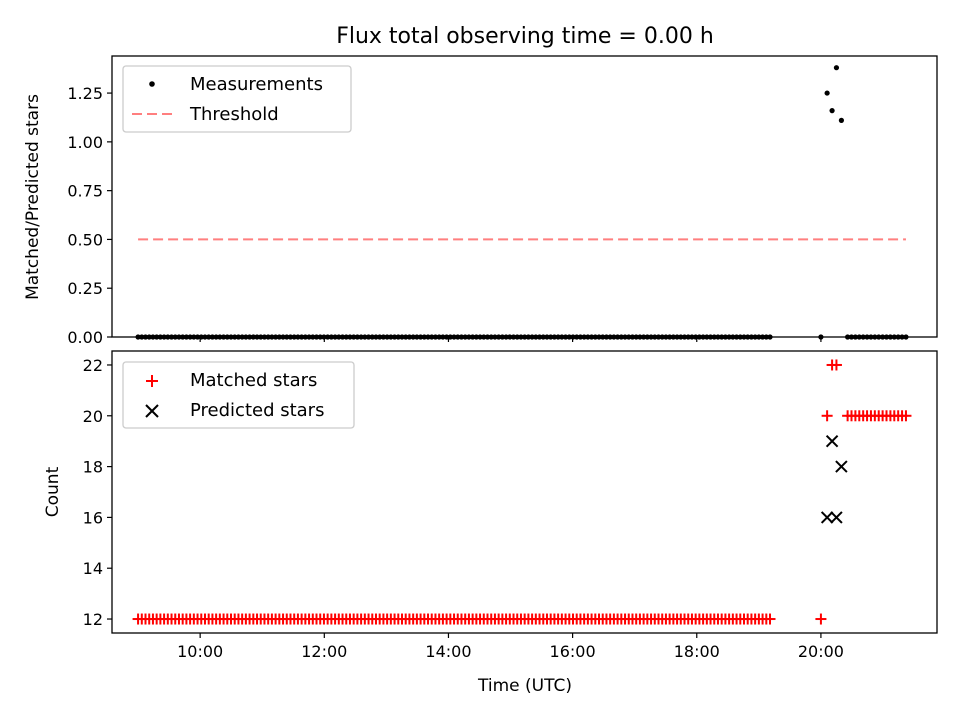 Image resolution: width=960 pixels, height=720 pixels. Describe the element at coordinates (253, 380) in the screenshot. I see `legend-label-matched-stars: Matched stars` at that location.